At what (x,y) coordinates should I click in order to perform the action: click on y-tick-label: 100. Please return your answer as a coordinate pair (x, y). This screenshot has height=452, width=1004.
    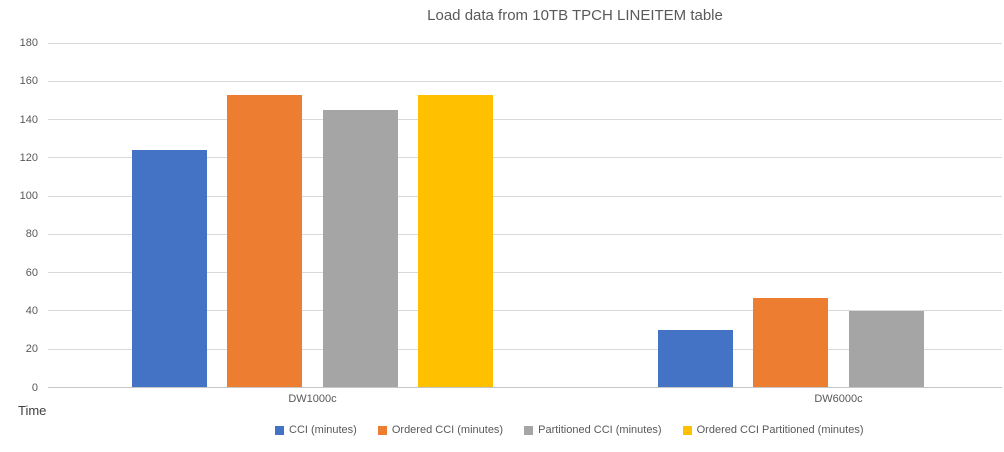
    Looking at the image, I should click on (28, 196).